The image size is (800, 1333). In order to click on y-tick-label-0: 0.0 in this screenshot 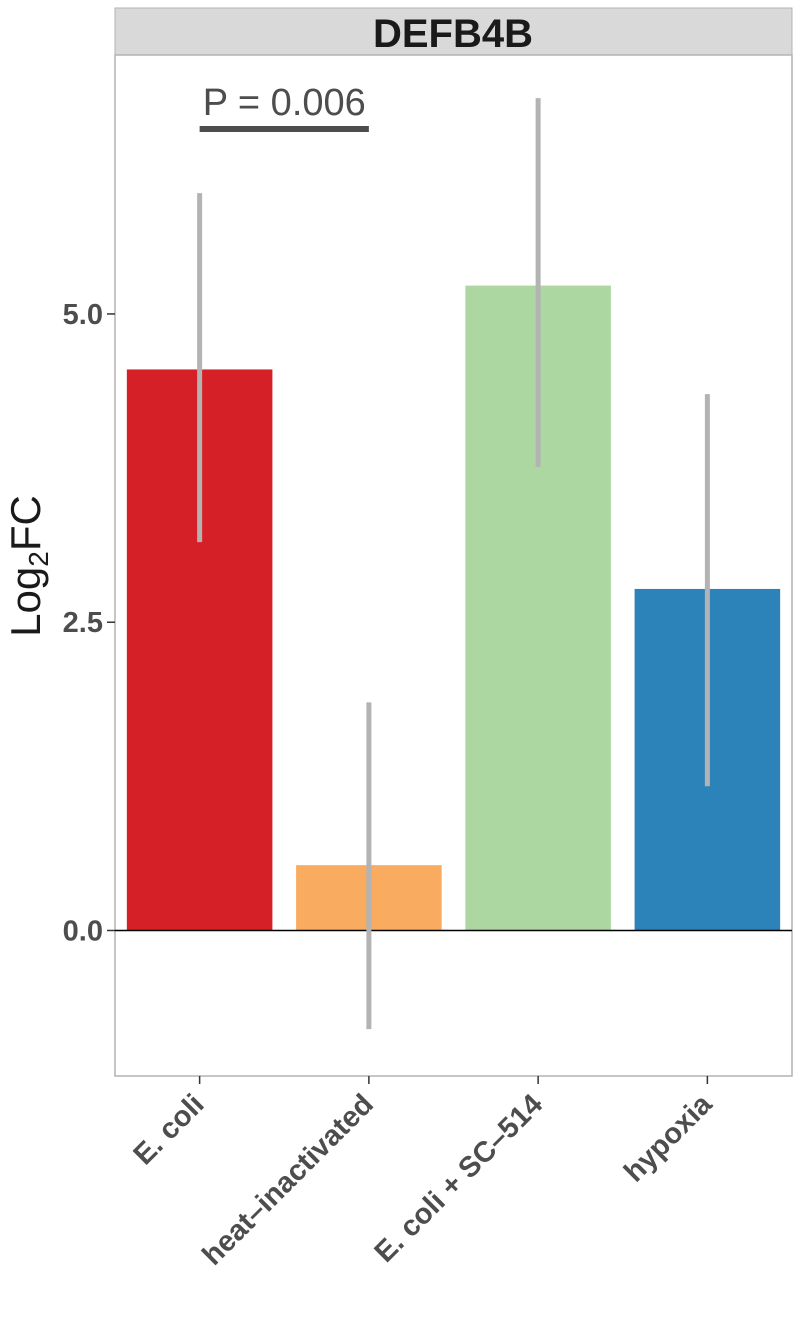, I will do `click(83, 931)`.